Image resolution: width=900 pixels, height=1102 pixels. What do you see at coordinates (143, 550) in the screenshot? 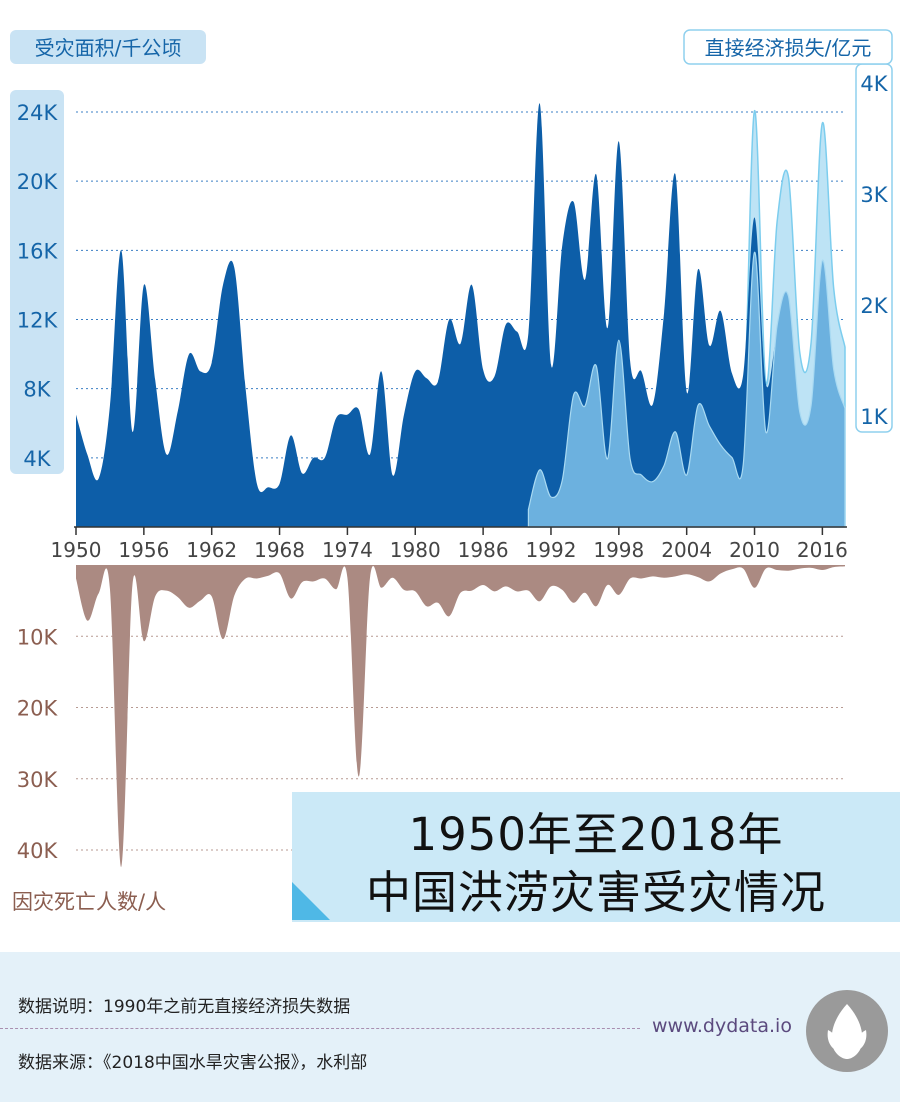
I see `x-tick-label: 1956` at bounding box center [143, 550].